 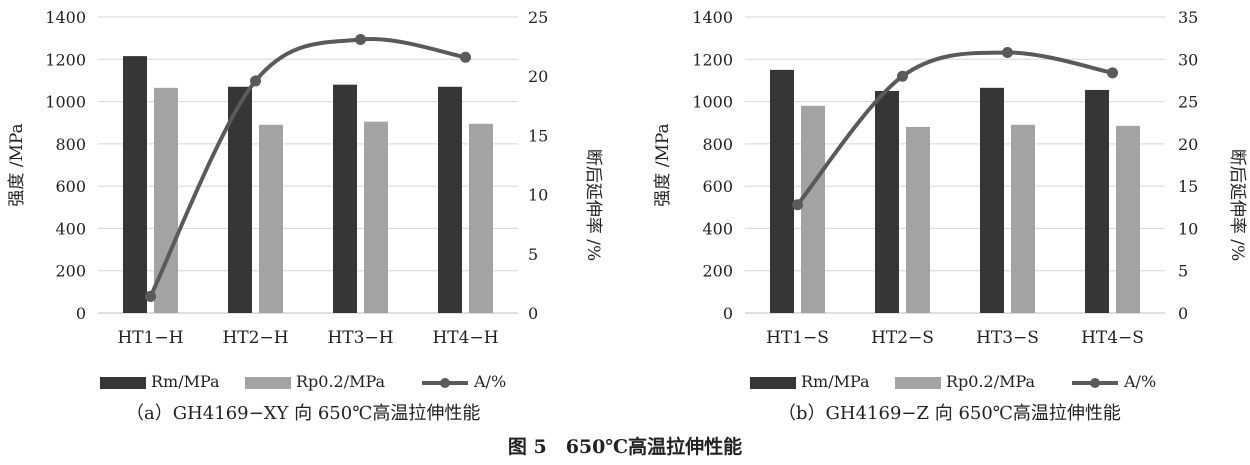 I want to click on subcaption-a: （a）GH4169−XY 向 650℃高温拉伸性能, so click(x=303, y=413).